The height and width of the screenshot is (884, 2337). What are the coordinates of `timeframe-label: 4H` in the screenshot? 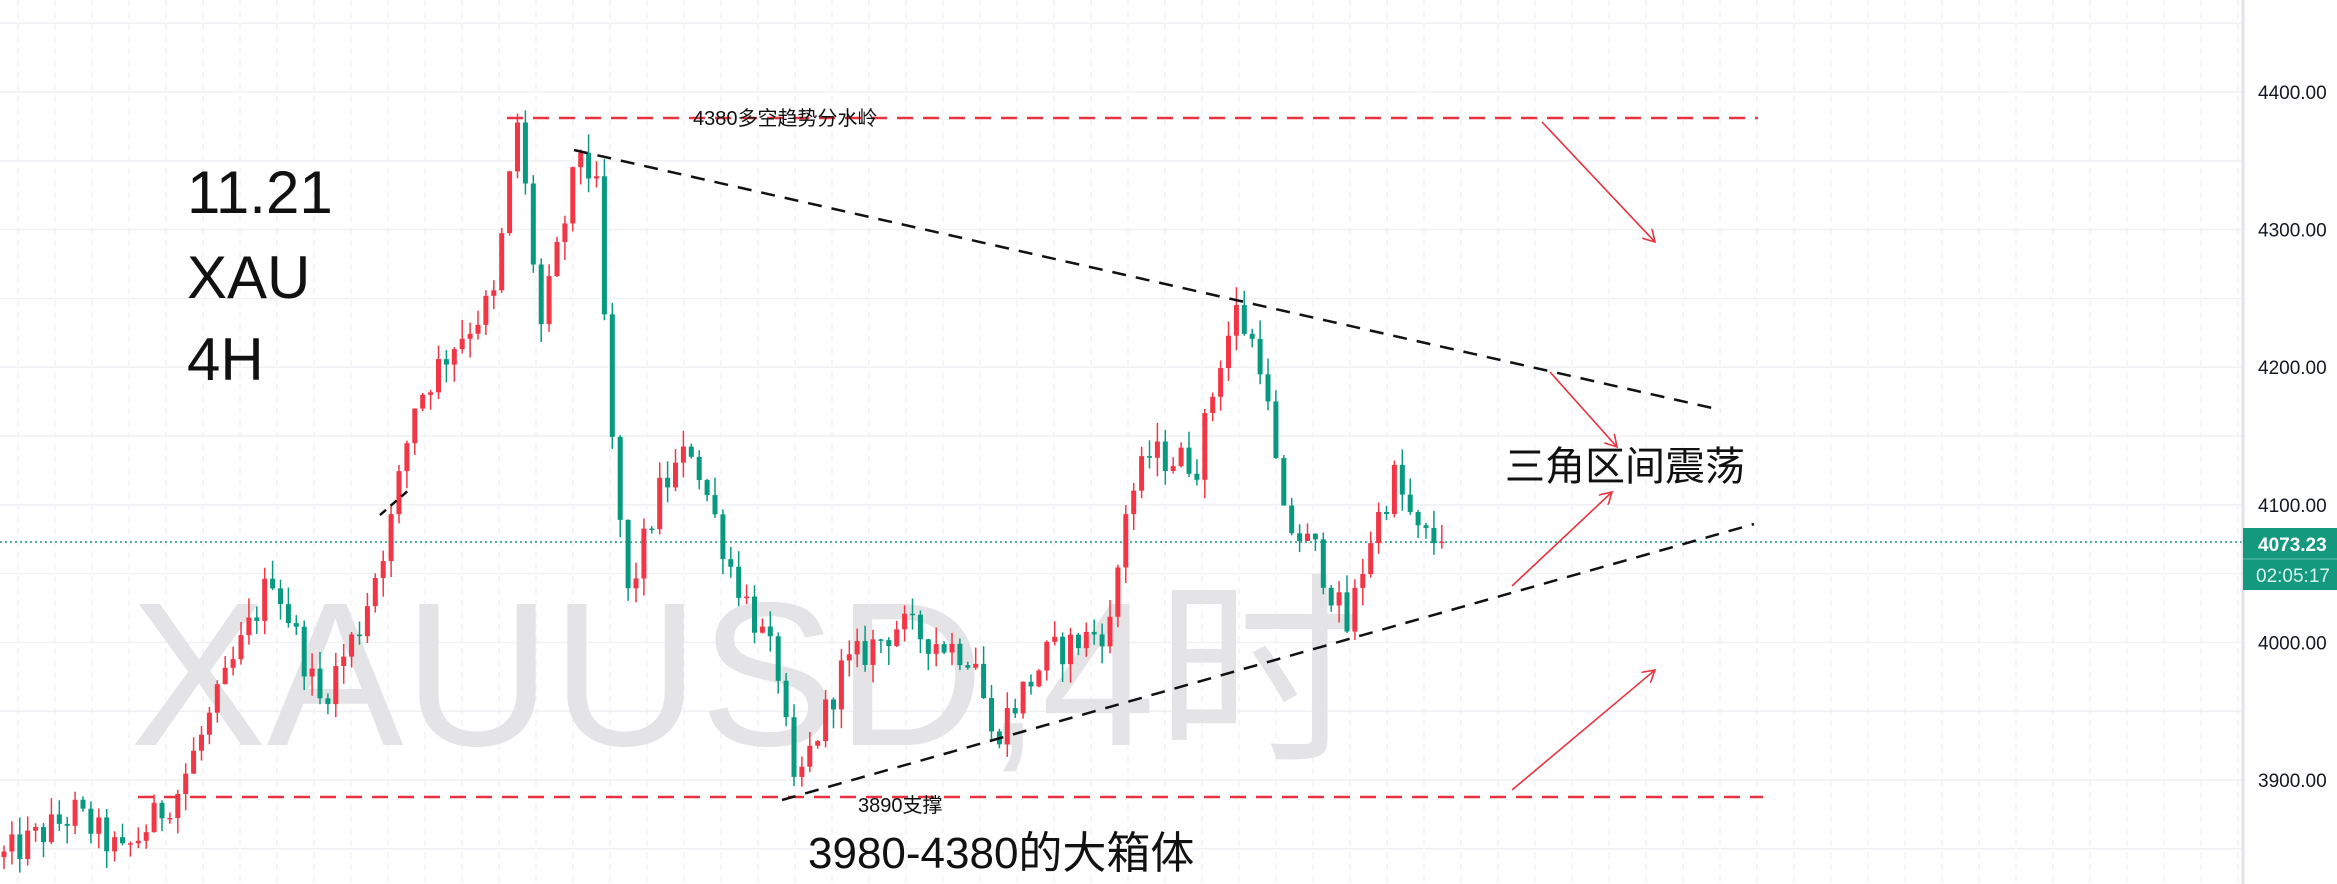 It's located at (225, 359).